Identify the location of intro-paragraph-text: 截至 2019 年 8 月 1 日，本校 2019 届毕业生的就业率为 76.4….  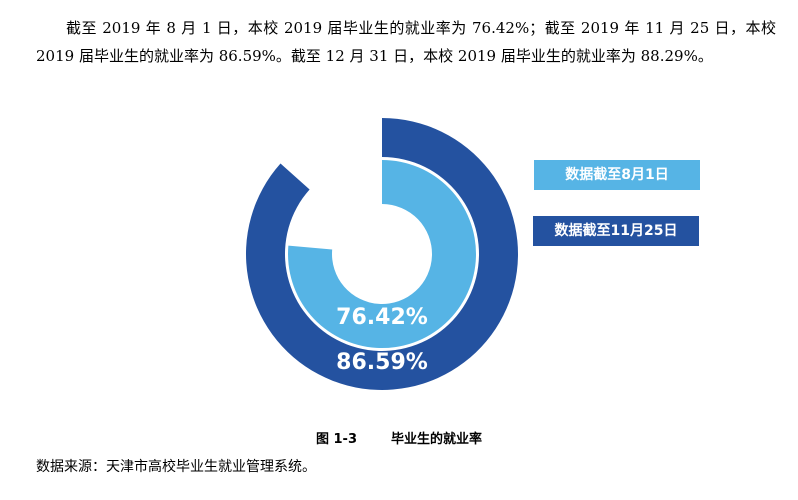
(406, 42).